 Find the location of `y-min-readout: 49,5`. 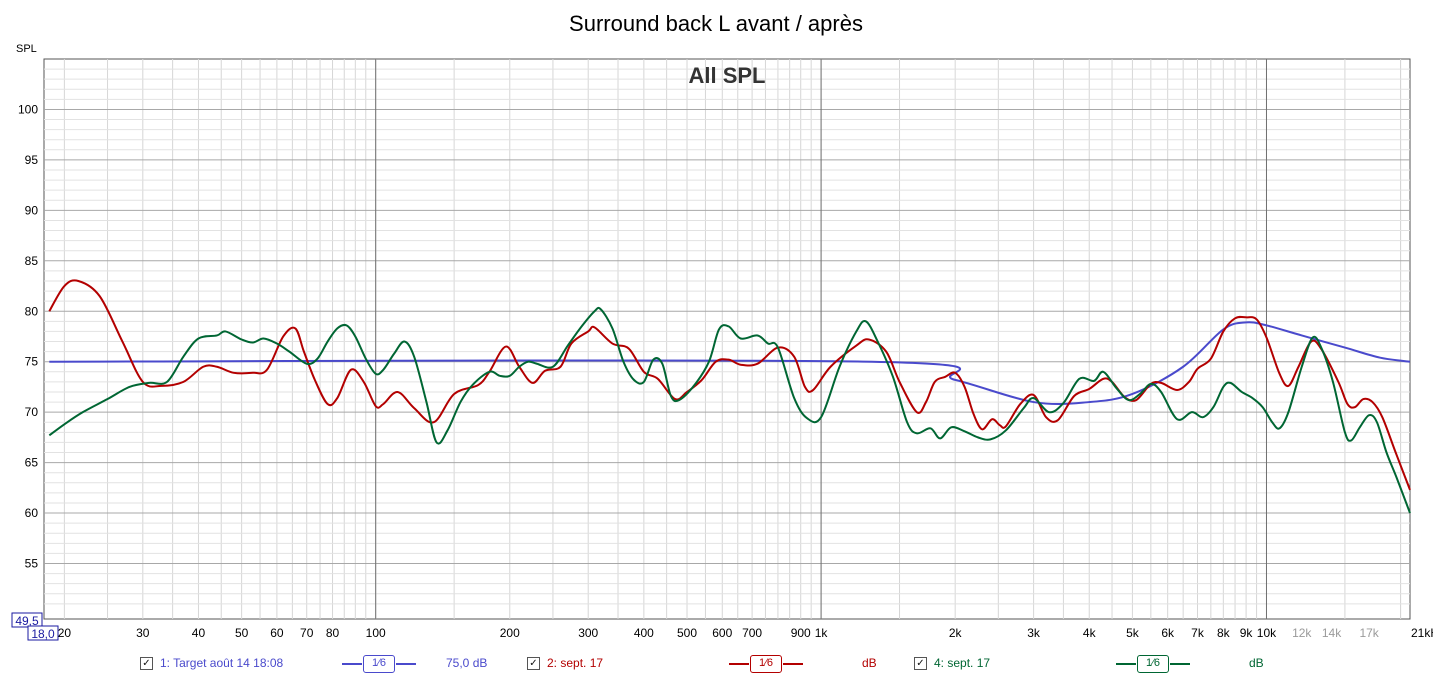

y-min-readout: 49,5 is located at coordinates (27, 620).